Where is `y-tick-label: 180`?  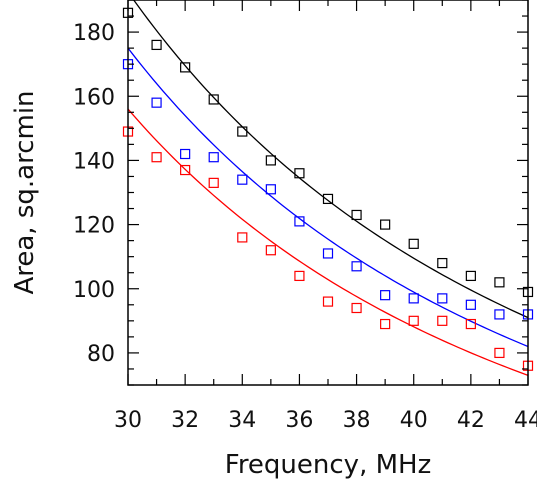
y-tick-label: 180 is located at coordinates (94, 33).